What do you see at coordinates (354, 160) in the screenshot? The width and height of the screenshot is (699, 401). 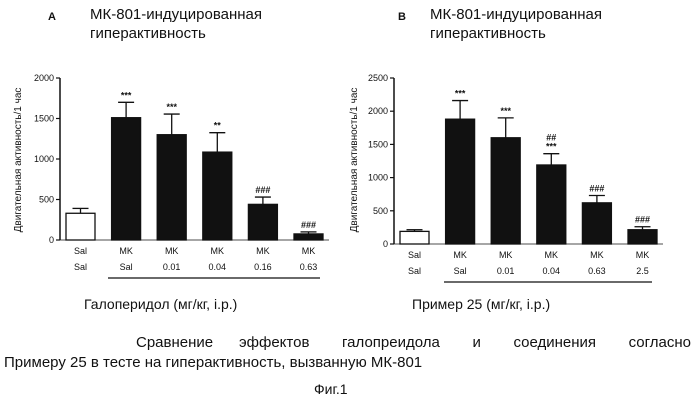 I see `panel-b-y-axis-label: Двигательная активность/1 час` at bounding box center [354, 160].